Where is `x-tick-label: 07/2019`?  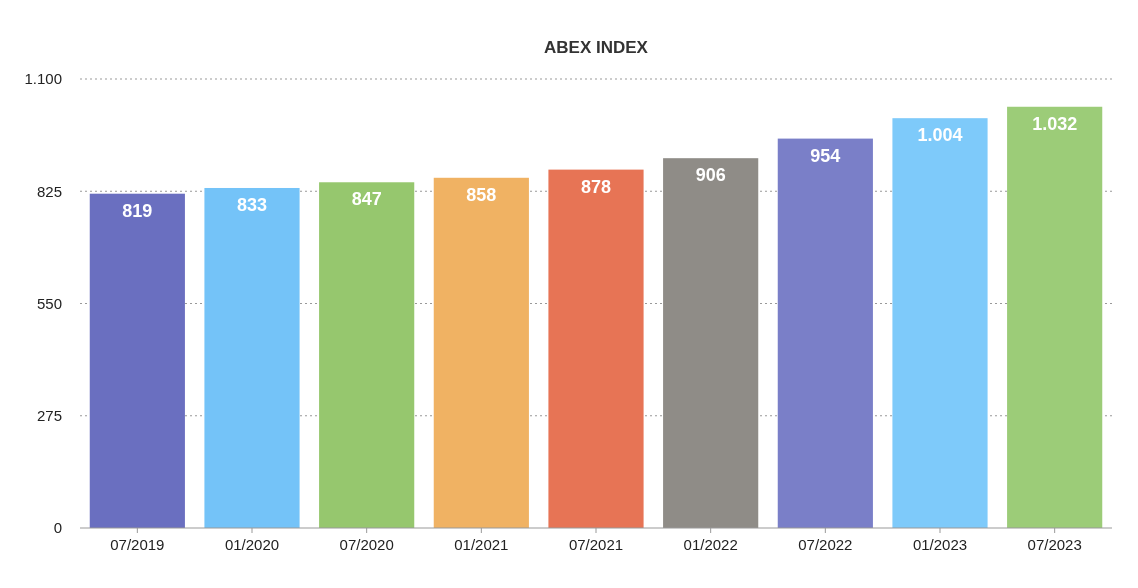
x-tick-label: 07/2019 is located at coordinates (137, 544).